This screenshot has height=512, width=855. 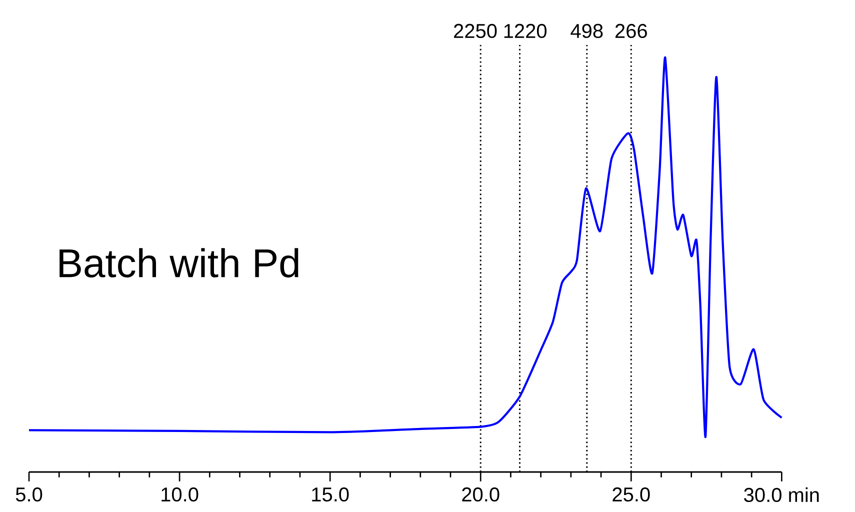 I want to click on x-tick-label: 10.0, so click(x=180, y=494).